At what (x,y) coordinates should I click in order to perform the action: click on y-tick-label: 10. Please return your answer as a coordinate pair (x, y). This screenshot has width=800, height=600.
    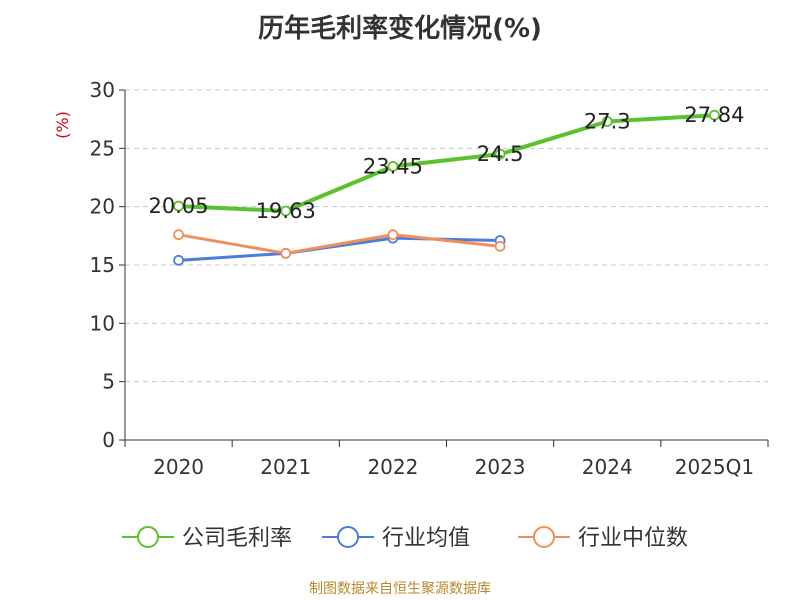
    Looking at the image, I should click on (102, 323).